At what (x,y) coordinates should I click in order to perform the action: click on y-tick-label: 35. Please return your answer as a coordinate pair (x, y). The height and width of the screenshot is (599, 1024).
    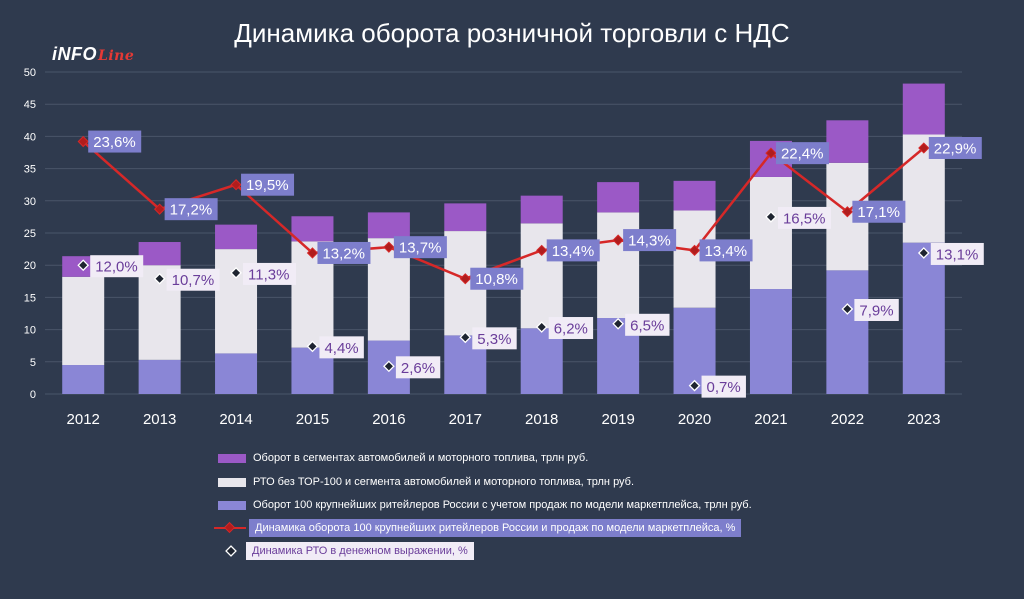
    Looking at the image, I should click on (30, 170).